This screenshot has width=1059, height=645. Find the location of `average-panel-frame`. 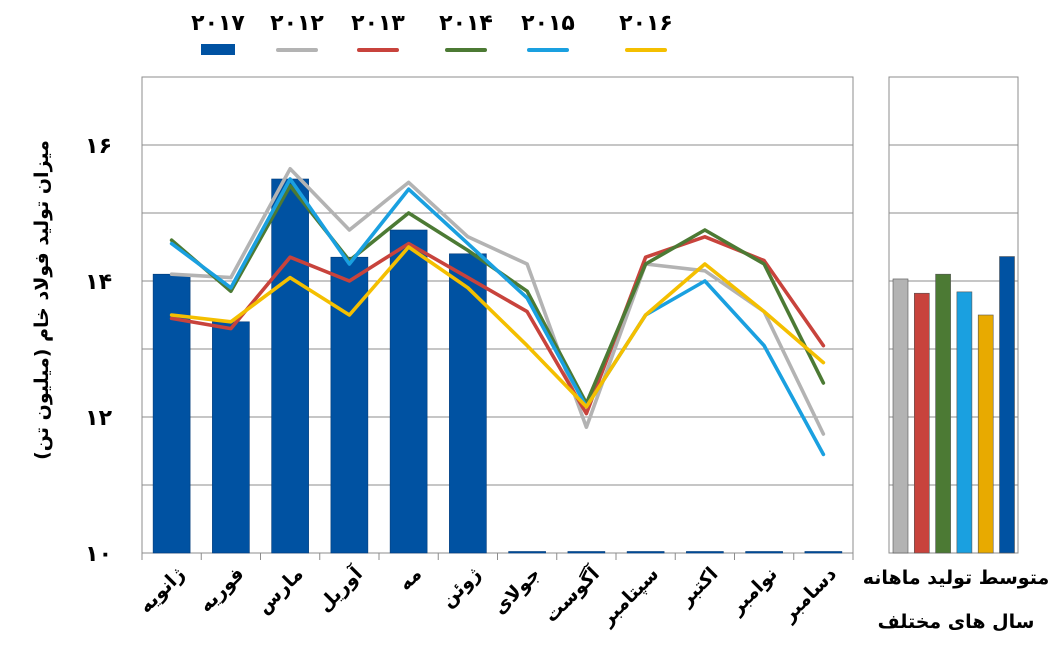

average-panel-frame is located at coordinates (953, 315).